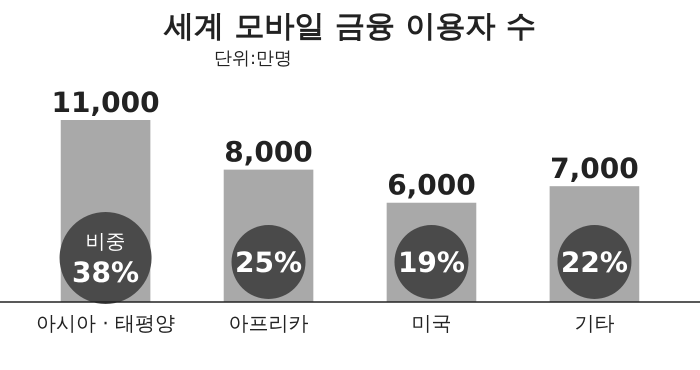 The height and width of the screenshot is (370, 700). I want to click on x-tick-label: 기타, so click(594, 323).